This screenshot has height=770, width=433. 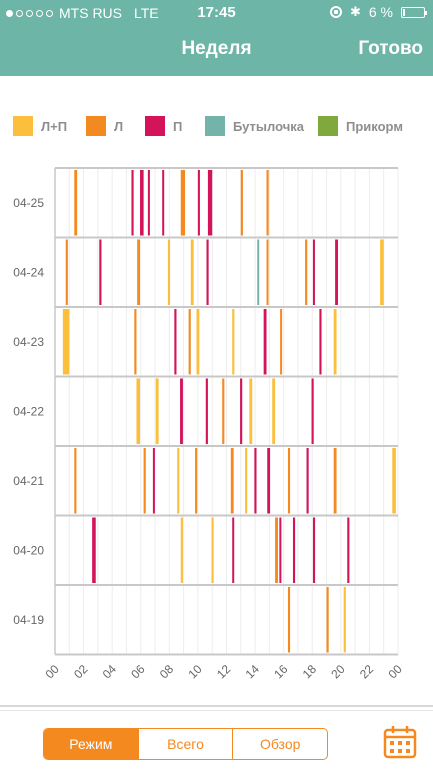 I want to click on view-mode-segmented-control: Режим Всего Обзор, so click(x=185, y=744).